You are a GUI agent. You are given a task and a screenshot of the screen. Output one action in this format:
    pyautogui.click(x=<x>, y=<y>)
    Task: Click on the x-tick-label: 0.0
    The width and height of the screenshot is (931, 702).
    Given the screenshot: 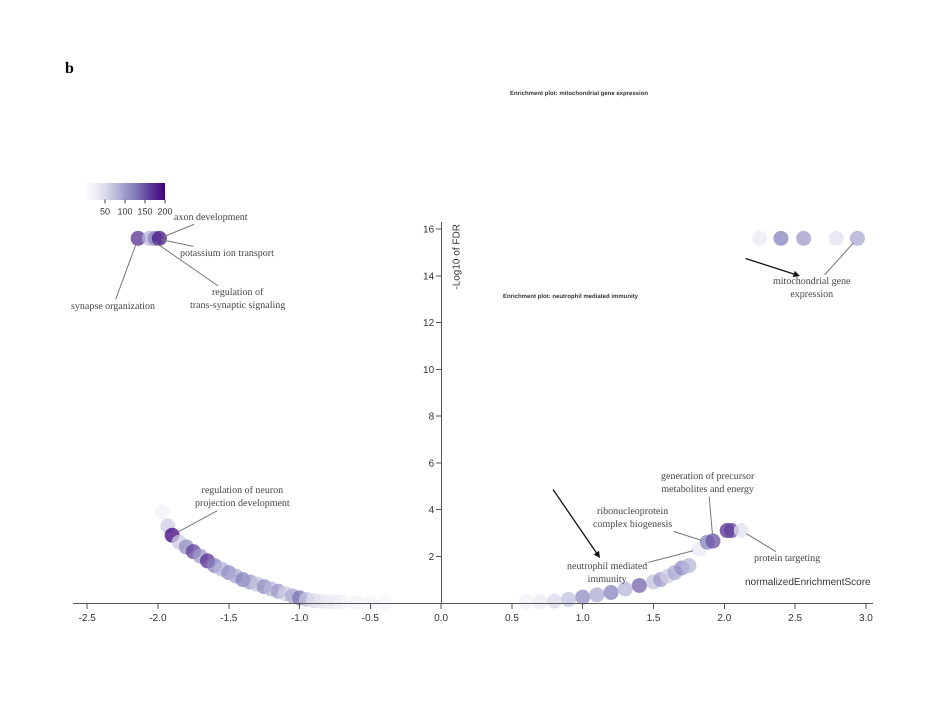 What is the action you would take?
    pyautogui.click(x=441, y=618)
    